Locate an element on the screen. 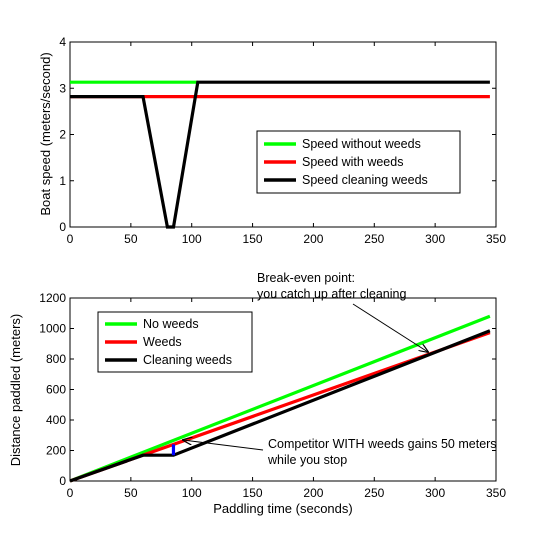 Image resolution: width=550 pixels, height=541 pixels. distance-x-axis-label: Paddling time (seconds) is located at coordinates (282, 508).